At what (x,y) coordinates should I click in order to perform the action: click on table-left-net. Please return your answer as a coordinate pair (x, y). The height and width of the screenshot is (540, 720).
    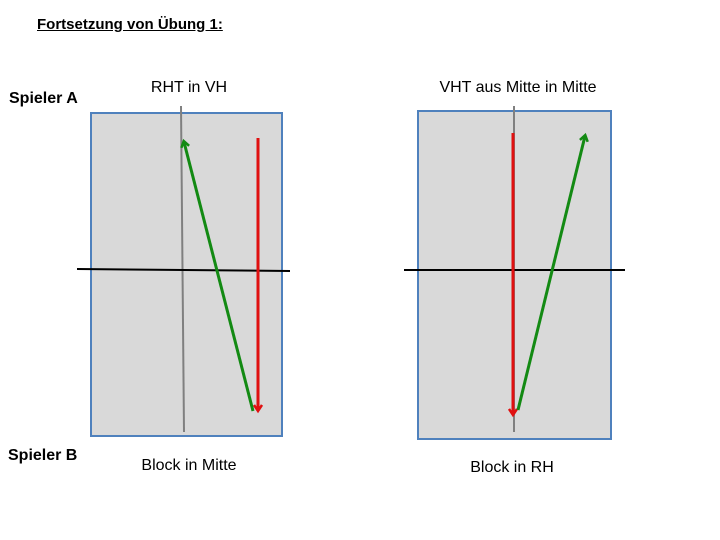
    Looking at the image, I should click on (183, 270).